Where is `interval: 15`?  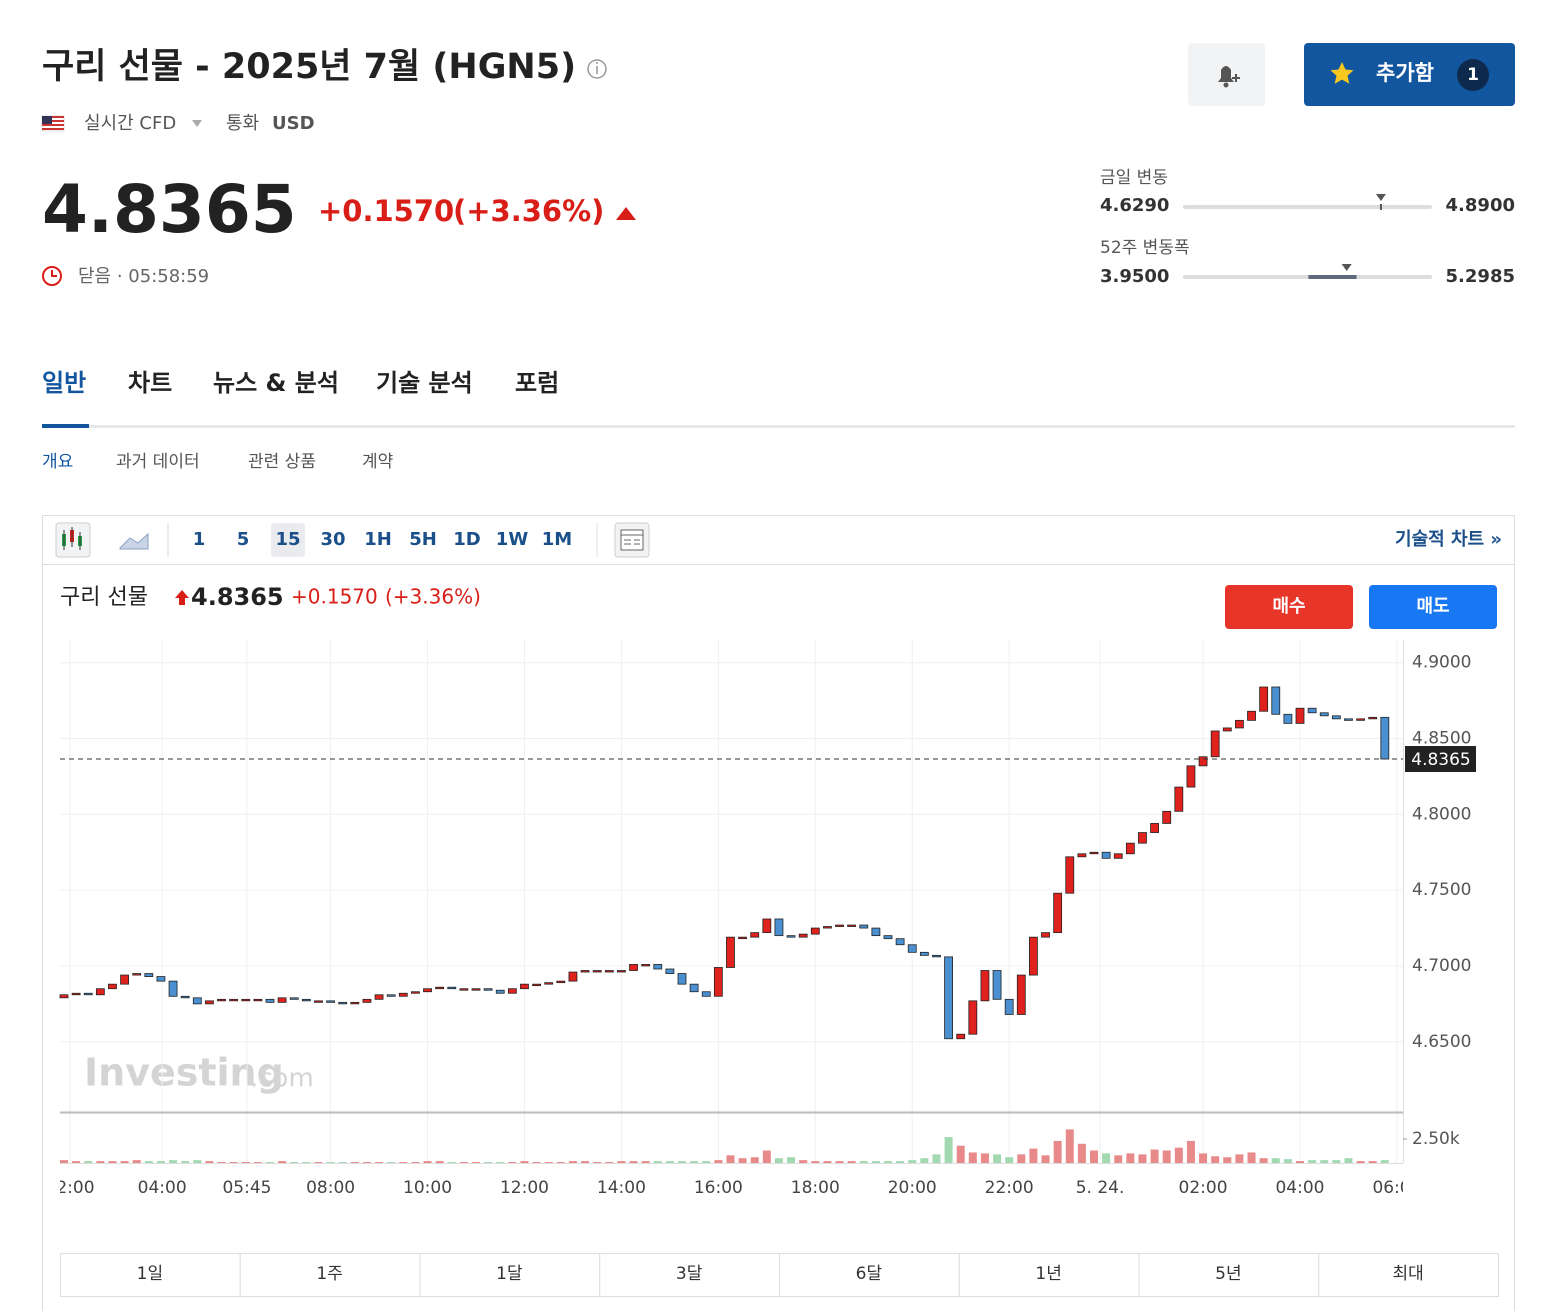
interval: 15 is located at coordinates (287, 539).